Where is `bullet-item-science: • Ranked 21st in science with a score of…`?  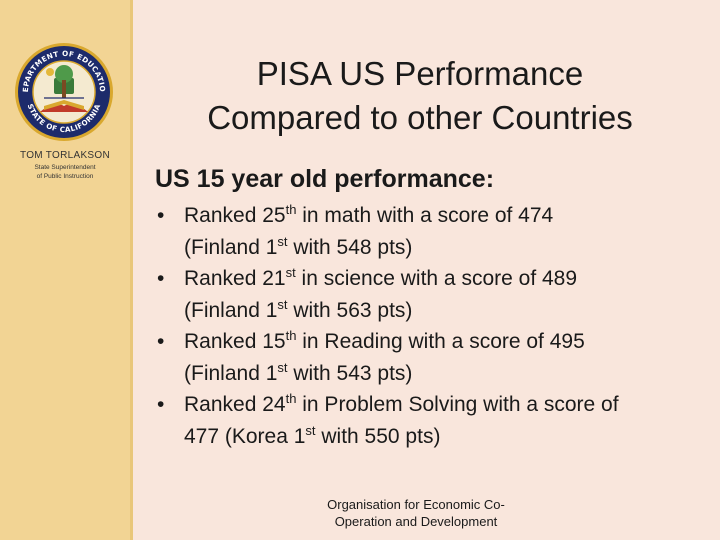
bullet-item-science: • Ranked 21st in science with a score of… is located at coordinates (427, 294).